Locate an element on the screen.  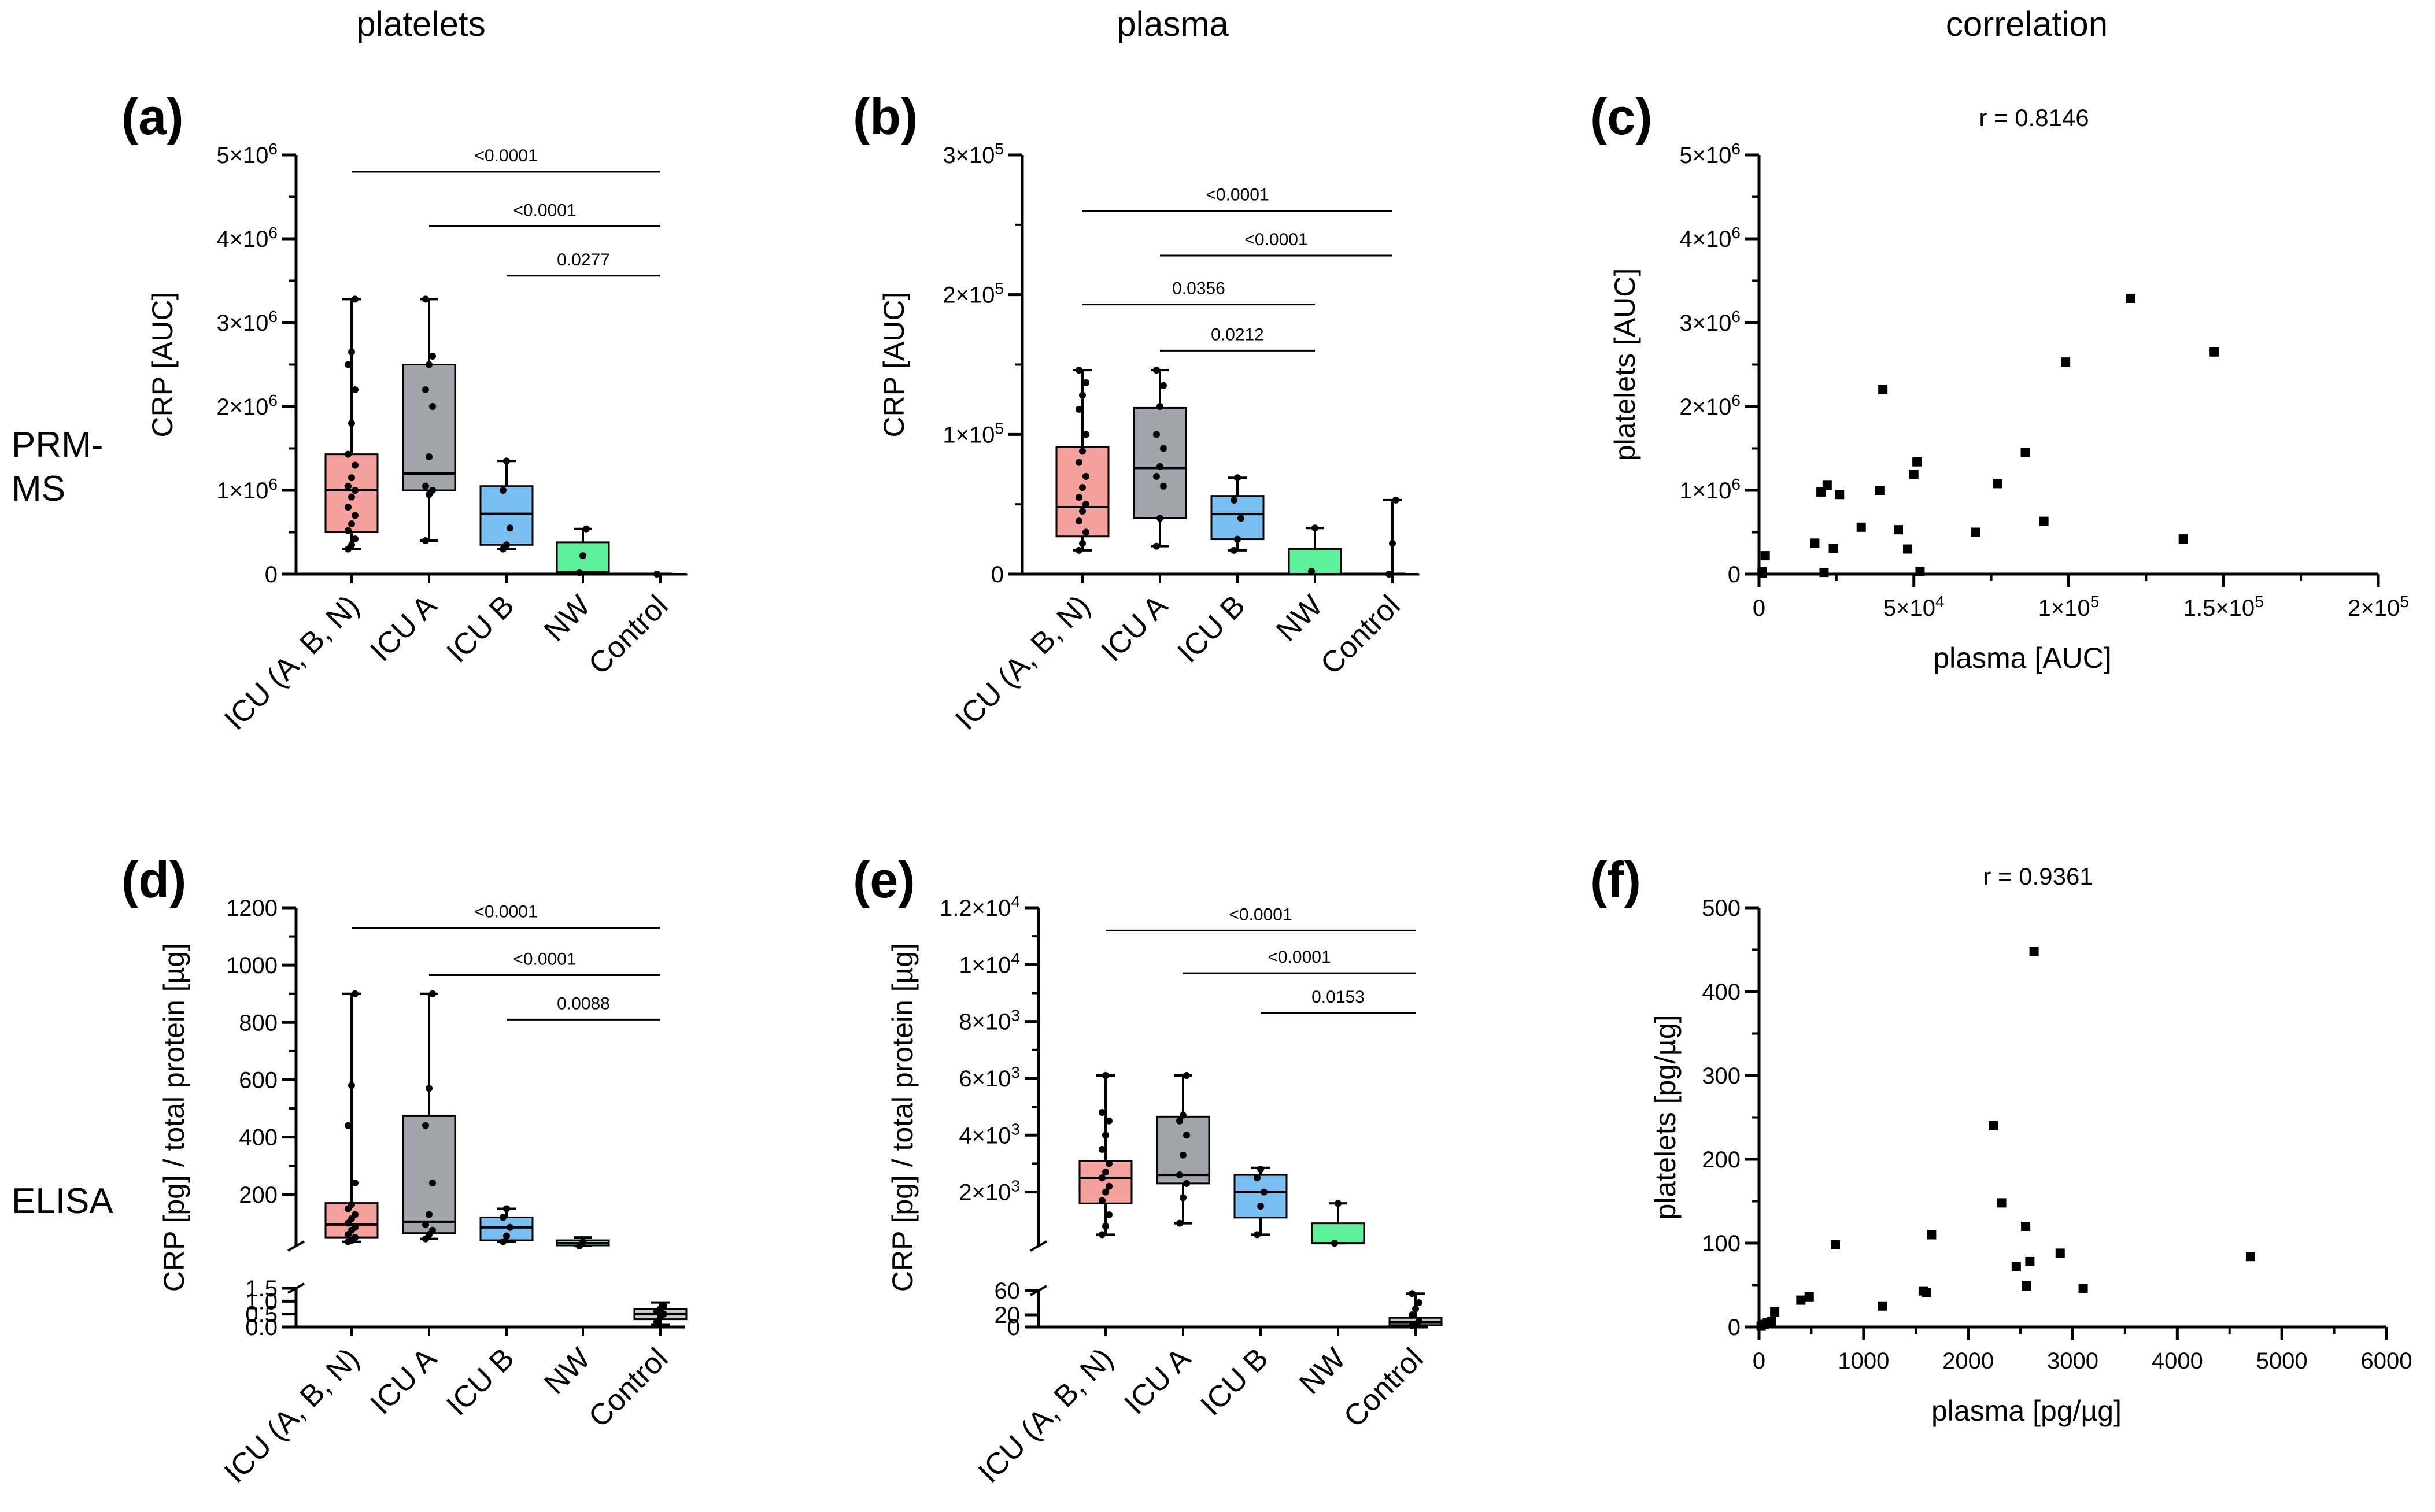
y-tick-label: 0.0 is located at coordinates (261, 1327).